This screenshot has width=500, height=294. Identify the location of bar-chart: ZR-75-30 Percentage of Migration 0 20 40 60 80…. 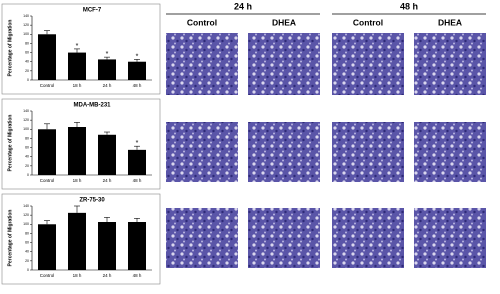
(81, 239).